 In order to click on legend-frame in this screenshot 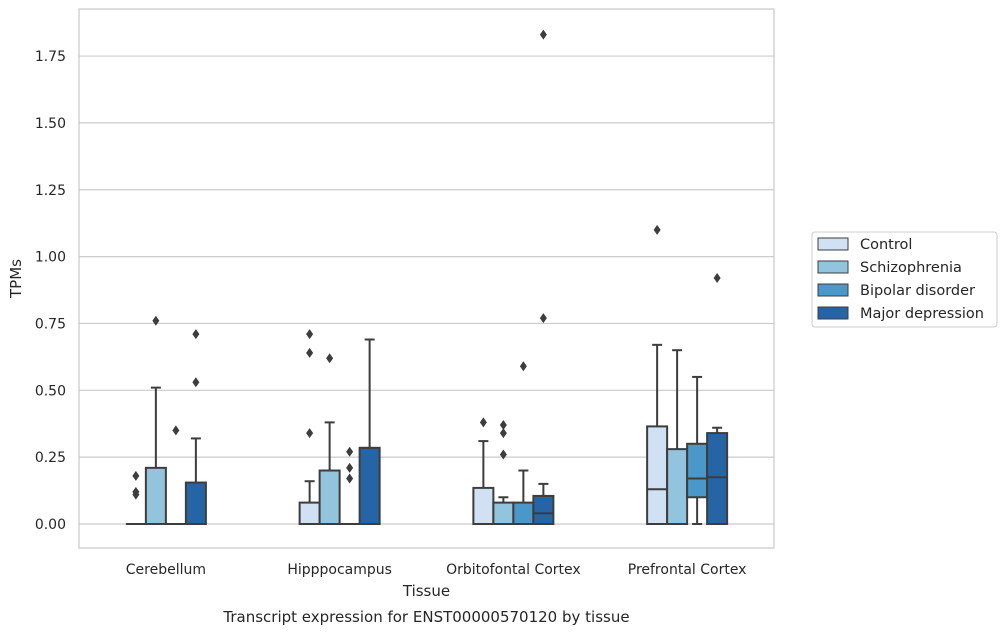, I will do `click(904, 279)`.